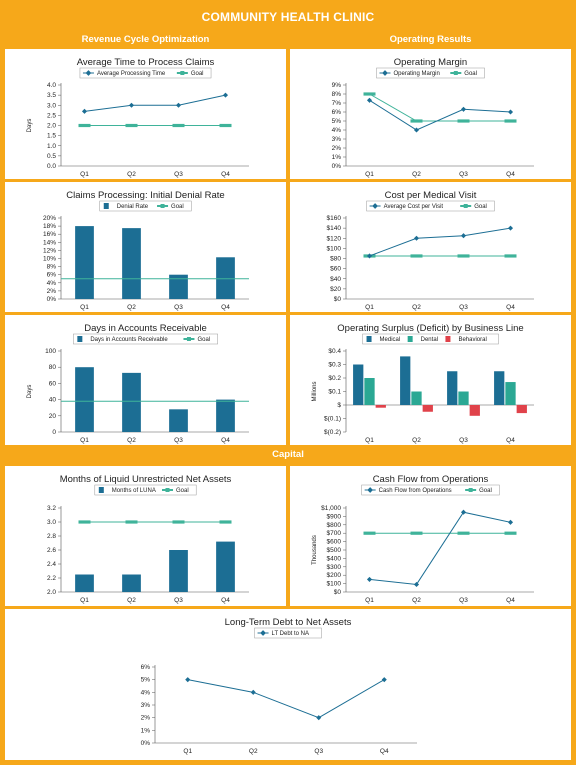 This screenshot has width=576, height=765. I want to click on y-tick-label: 6%, so click(146, 667).